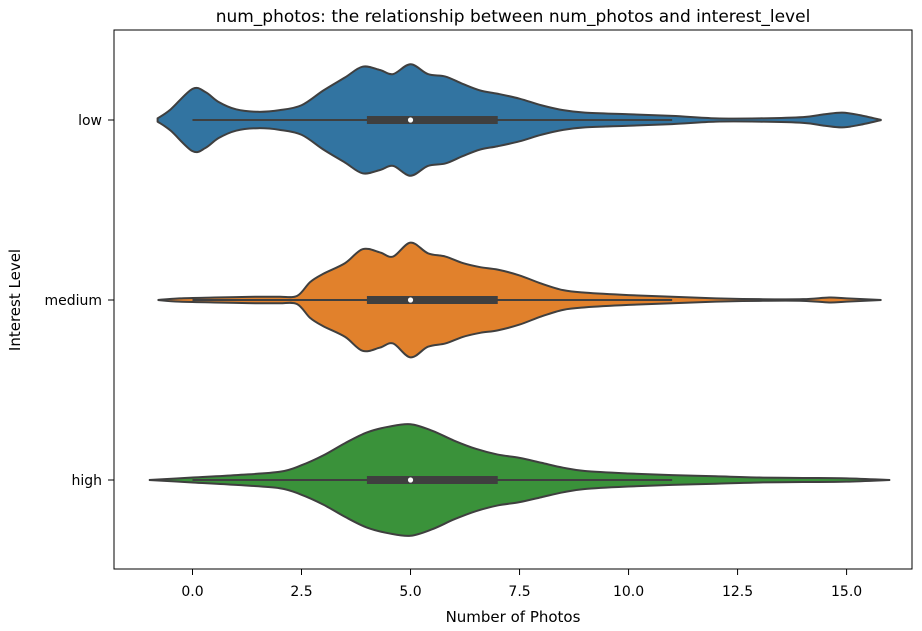 Image resolution: width=922 pixels, height=631 pixels. What do you see at coordinates (90, 121) in the screenshot?
I see `y-tick-label-low: low` at bounding box center [90, 121].